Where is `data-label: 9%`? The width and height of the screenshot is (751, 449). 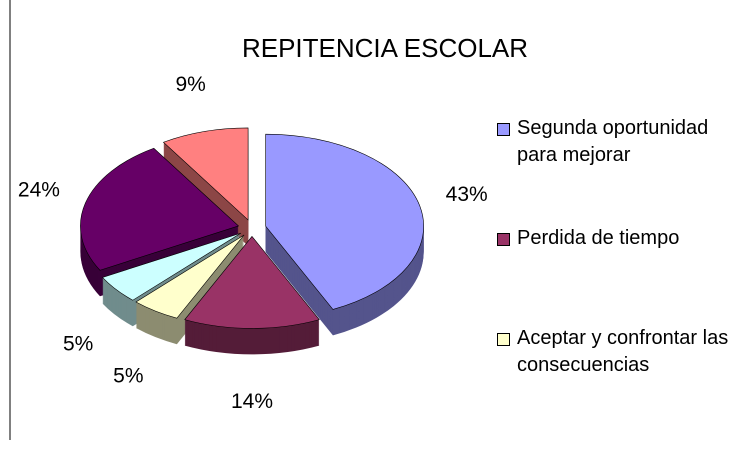
data-label: 9% is located at coordinates (190, 84).